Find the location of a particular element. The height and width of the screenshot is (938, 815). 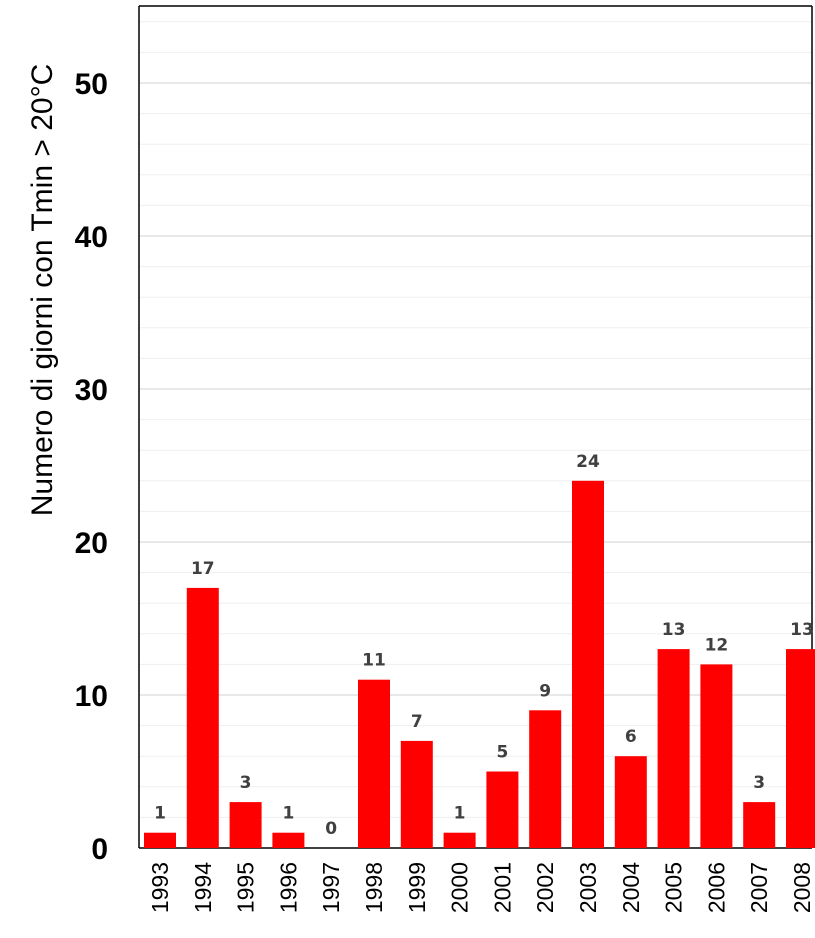

y-tick-label-40: 40 is located at coordinates (91, 237).